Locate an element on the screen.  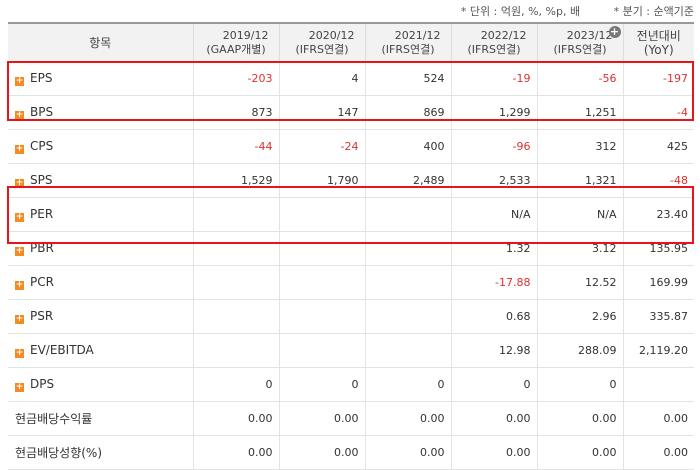
row-label-text: 현금배당성향(%) is located at coordinates (59, 453).